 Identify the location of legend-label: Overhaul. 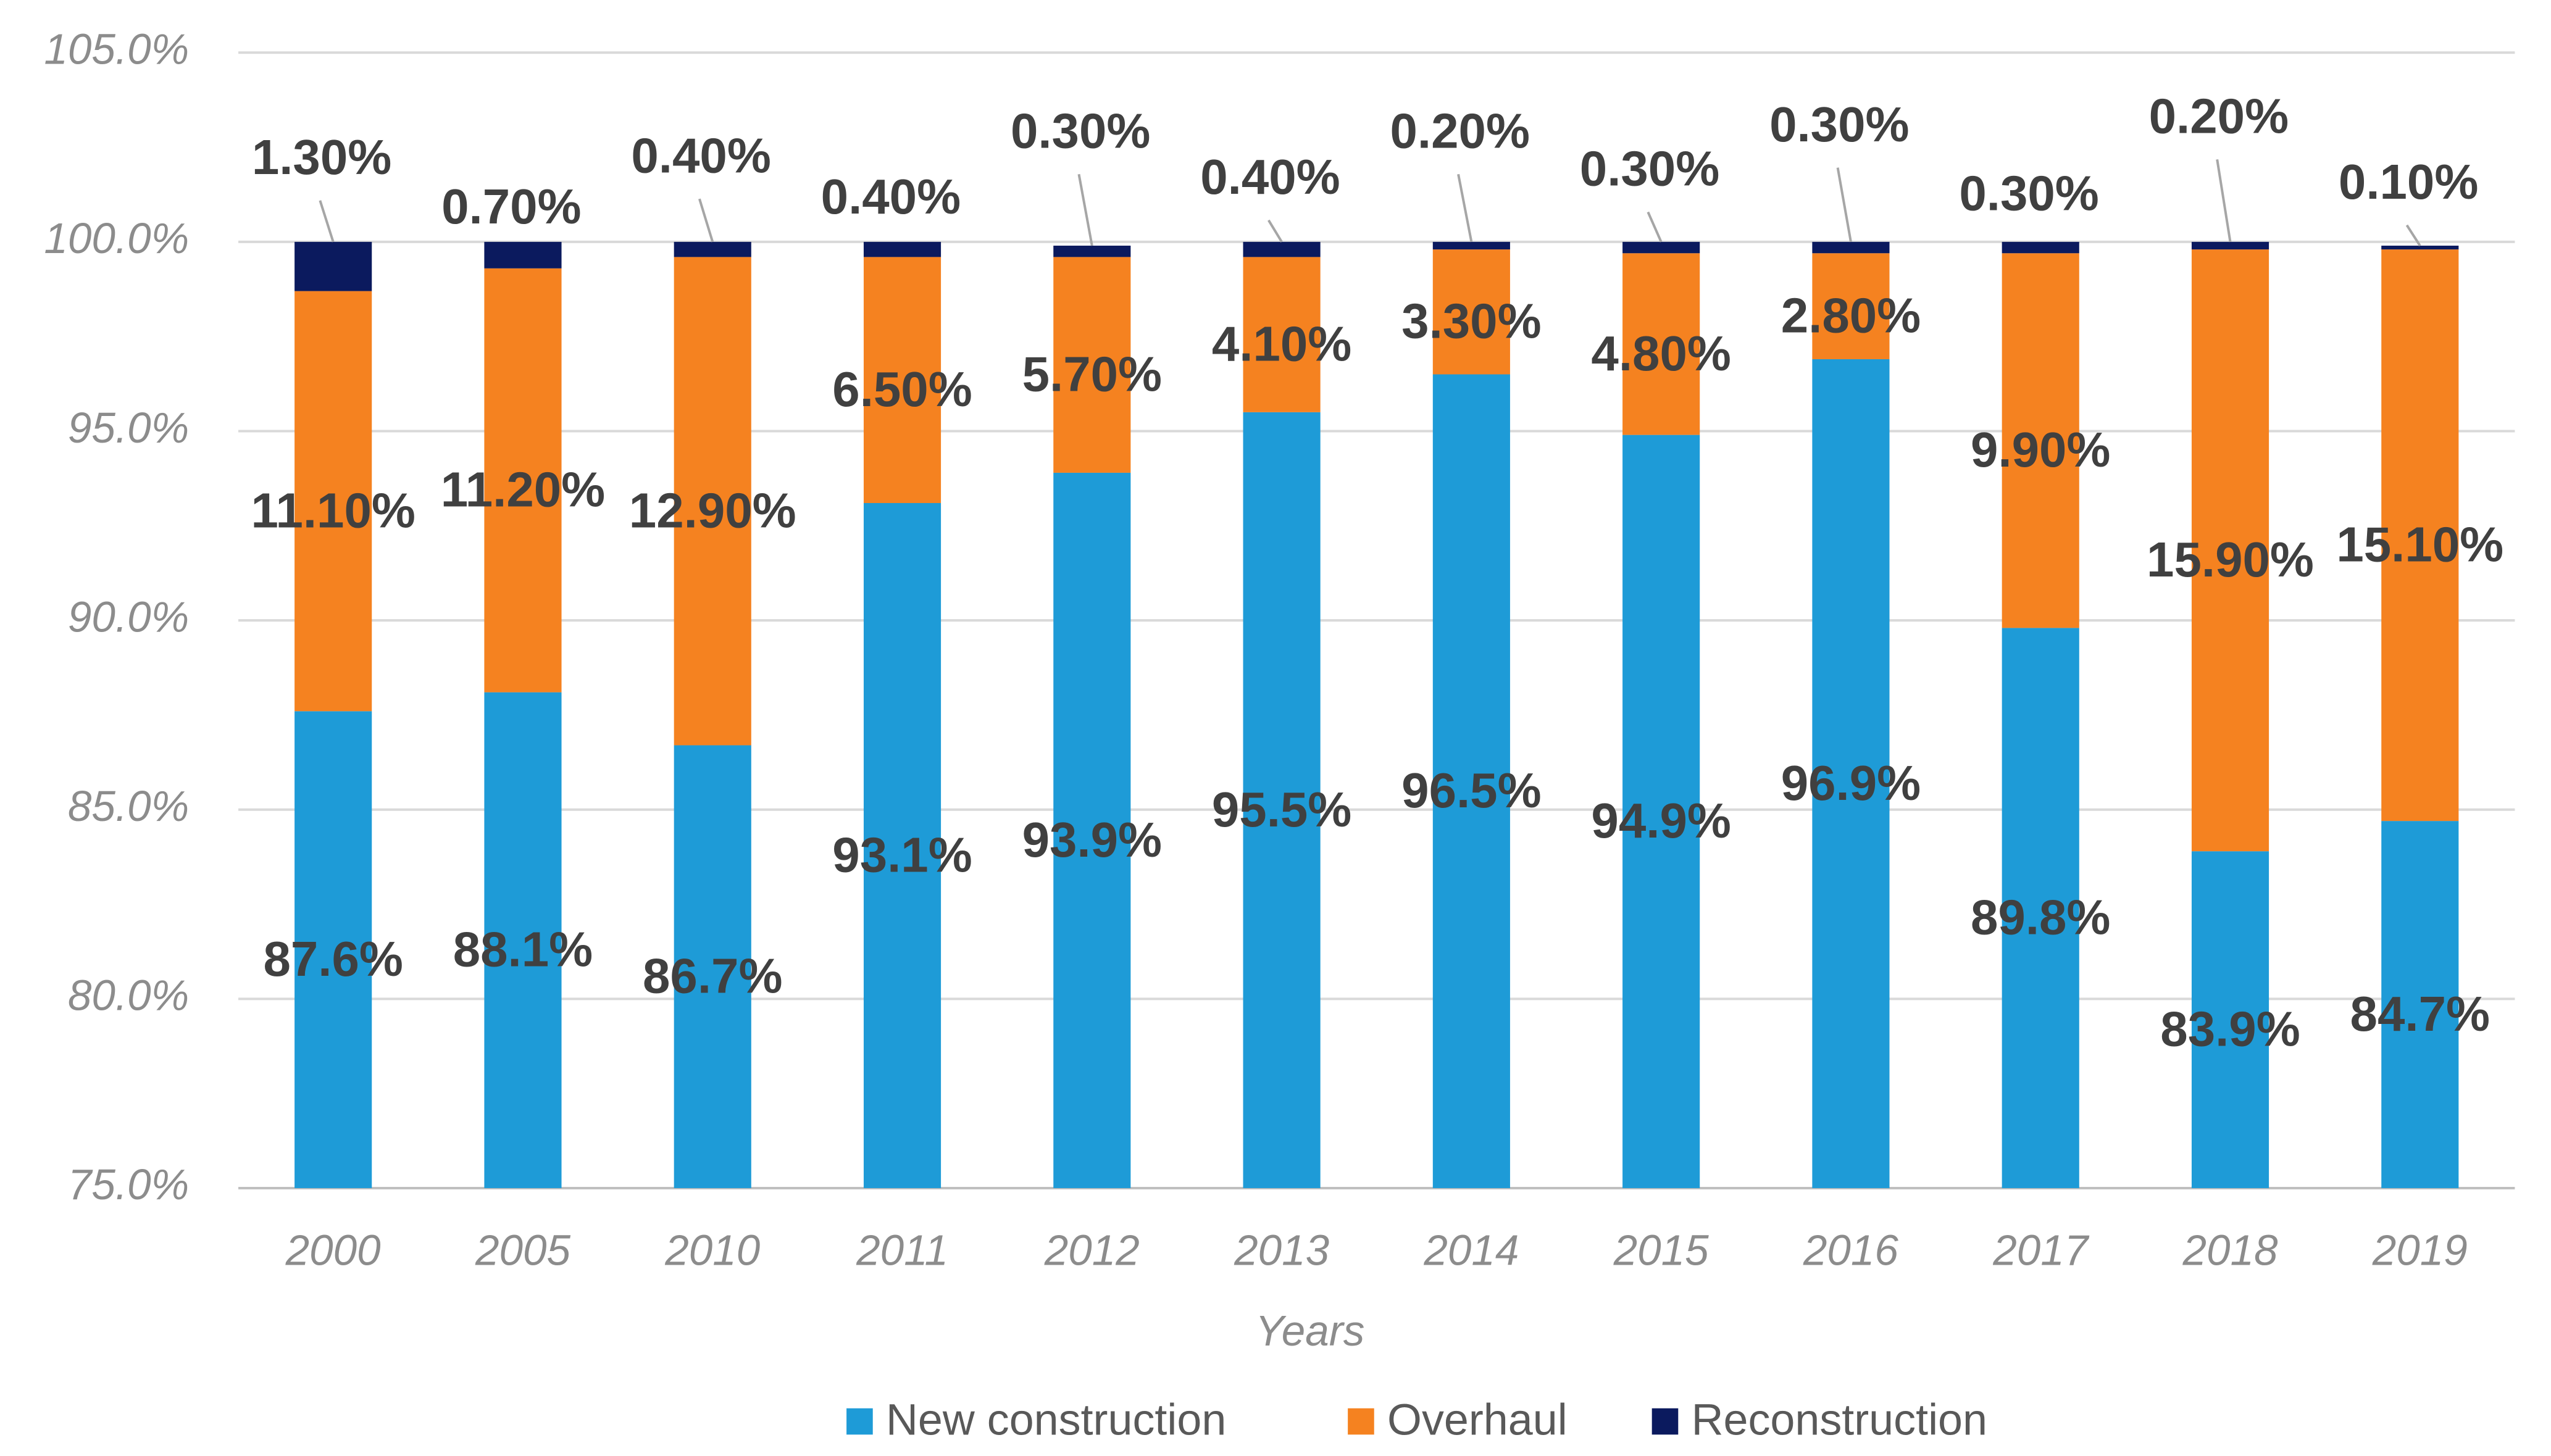
(1477, 1421).